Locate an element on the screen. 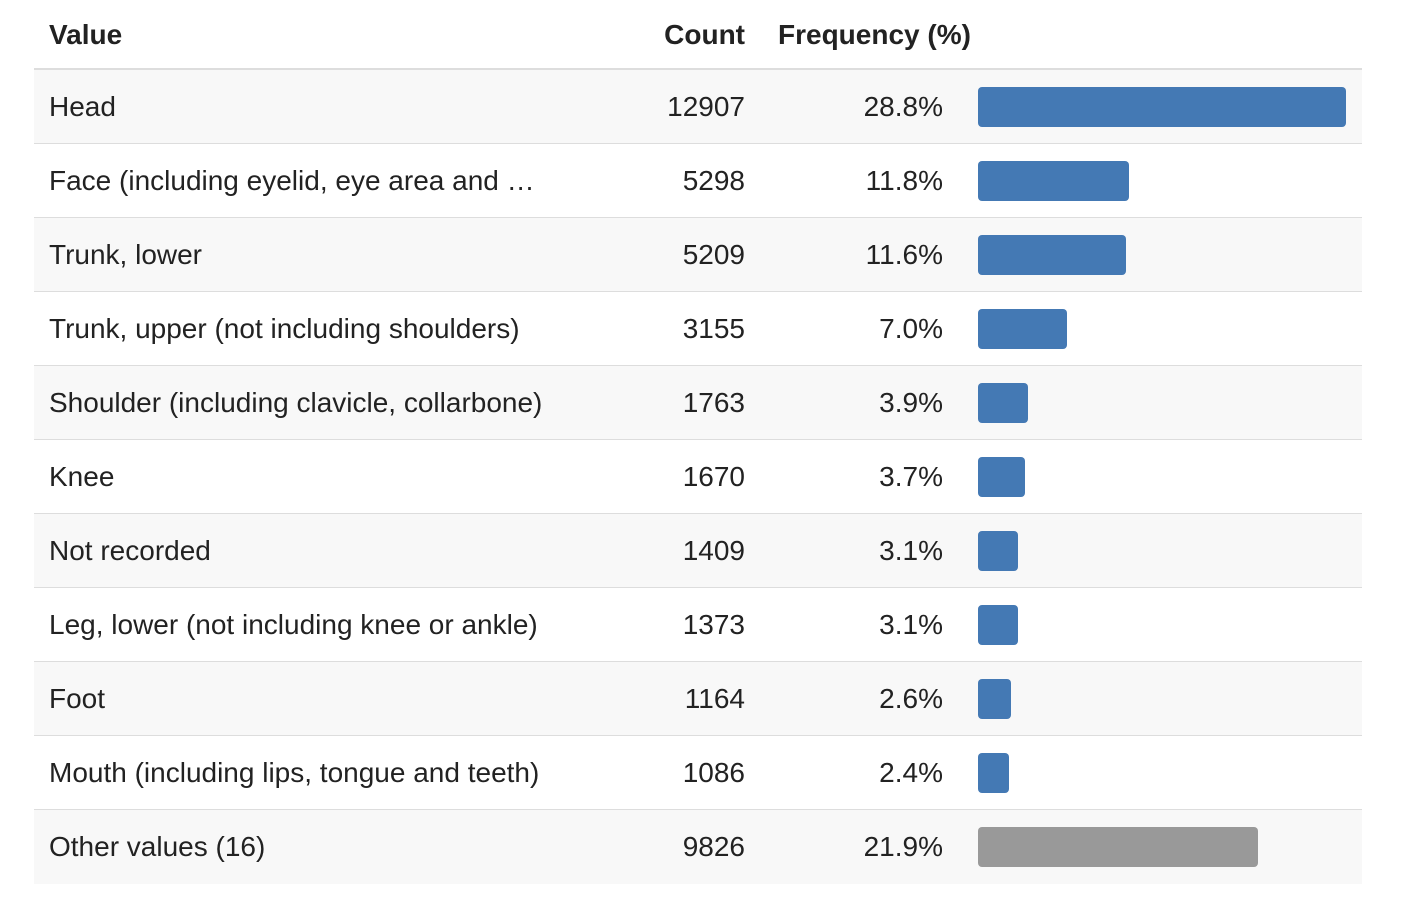 This screenshot has width=1416, height=920. header-count: Count is located at coordinates (704, 34).